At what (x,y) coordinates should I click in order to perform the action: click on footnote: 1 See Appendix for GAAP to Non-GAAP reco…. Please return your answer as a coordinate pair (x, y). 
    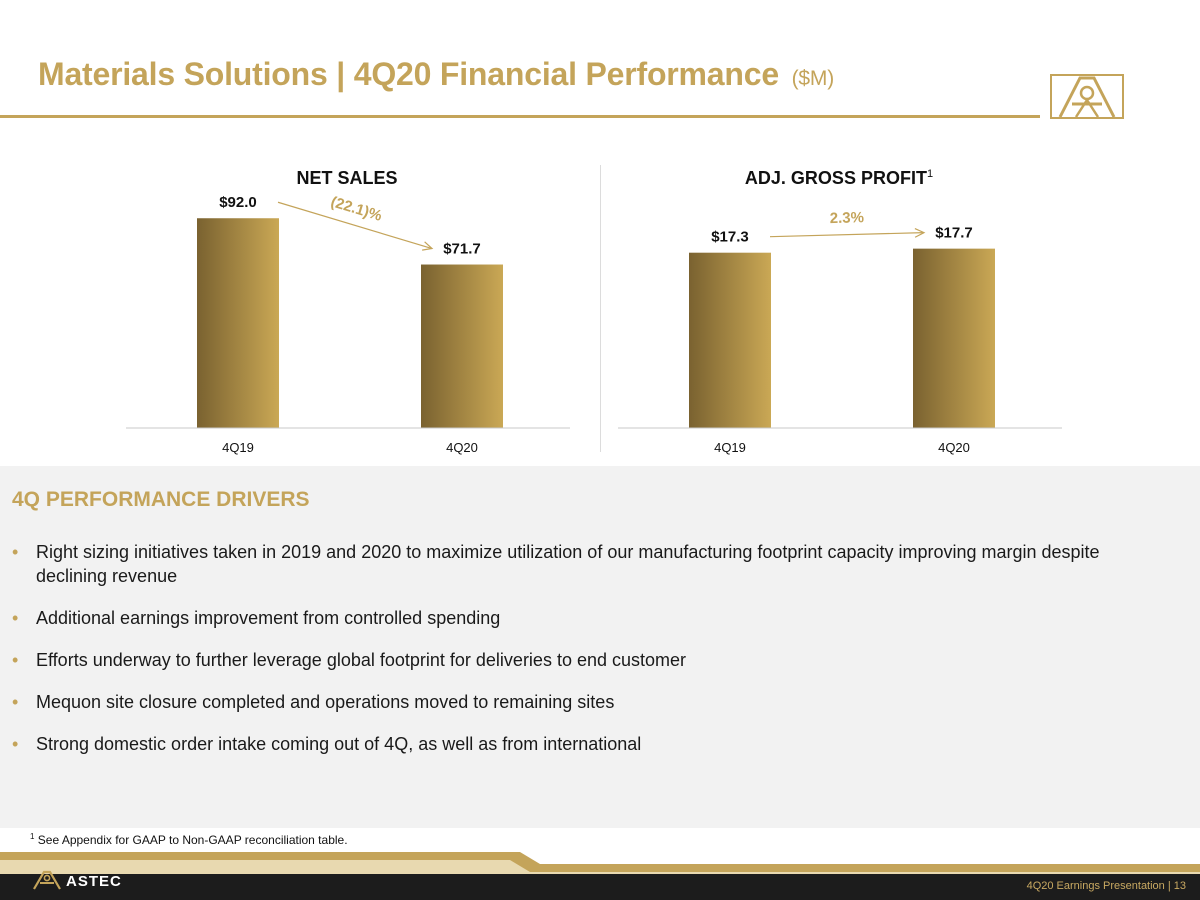
    Looking at the image, I should click on (189, 839).